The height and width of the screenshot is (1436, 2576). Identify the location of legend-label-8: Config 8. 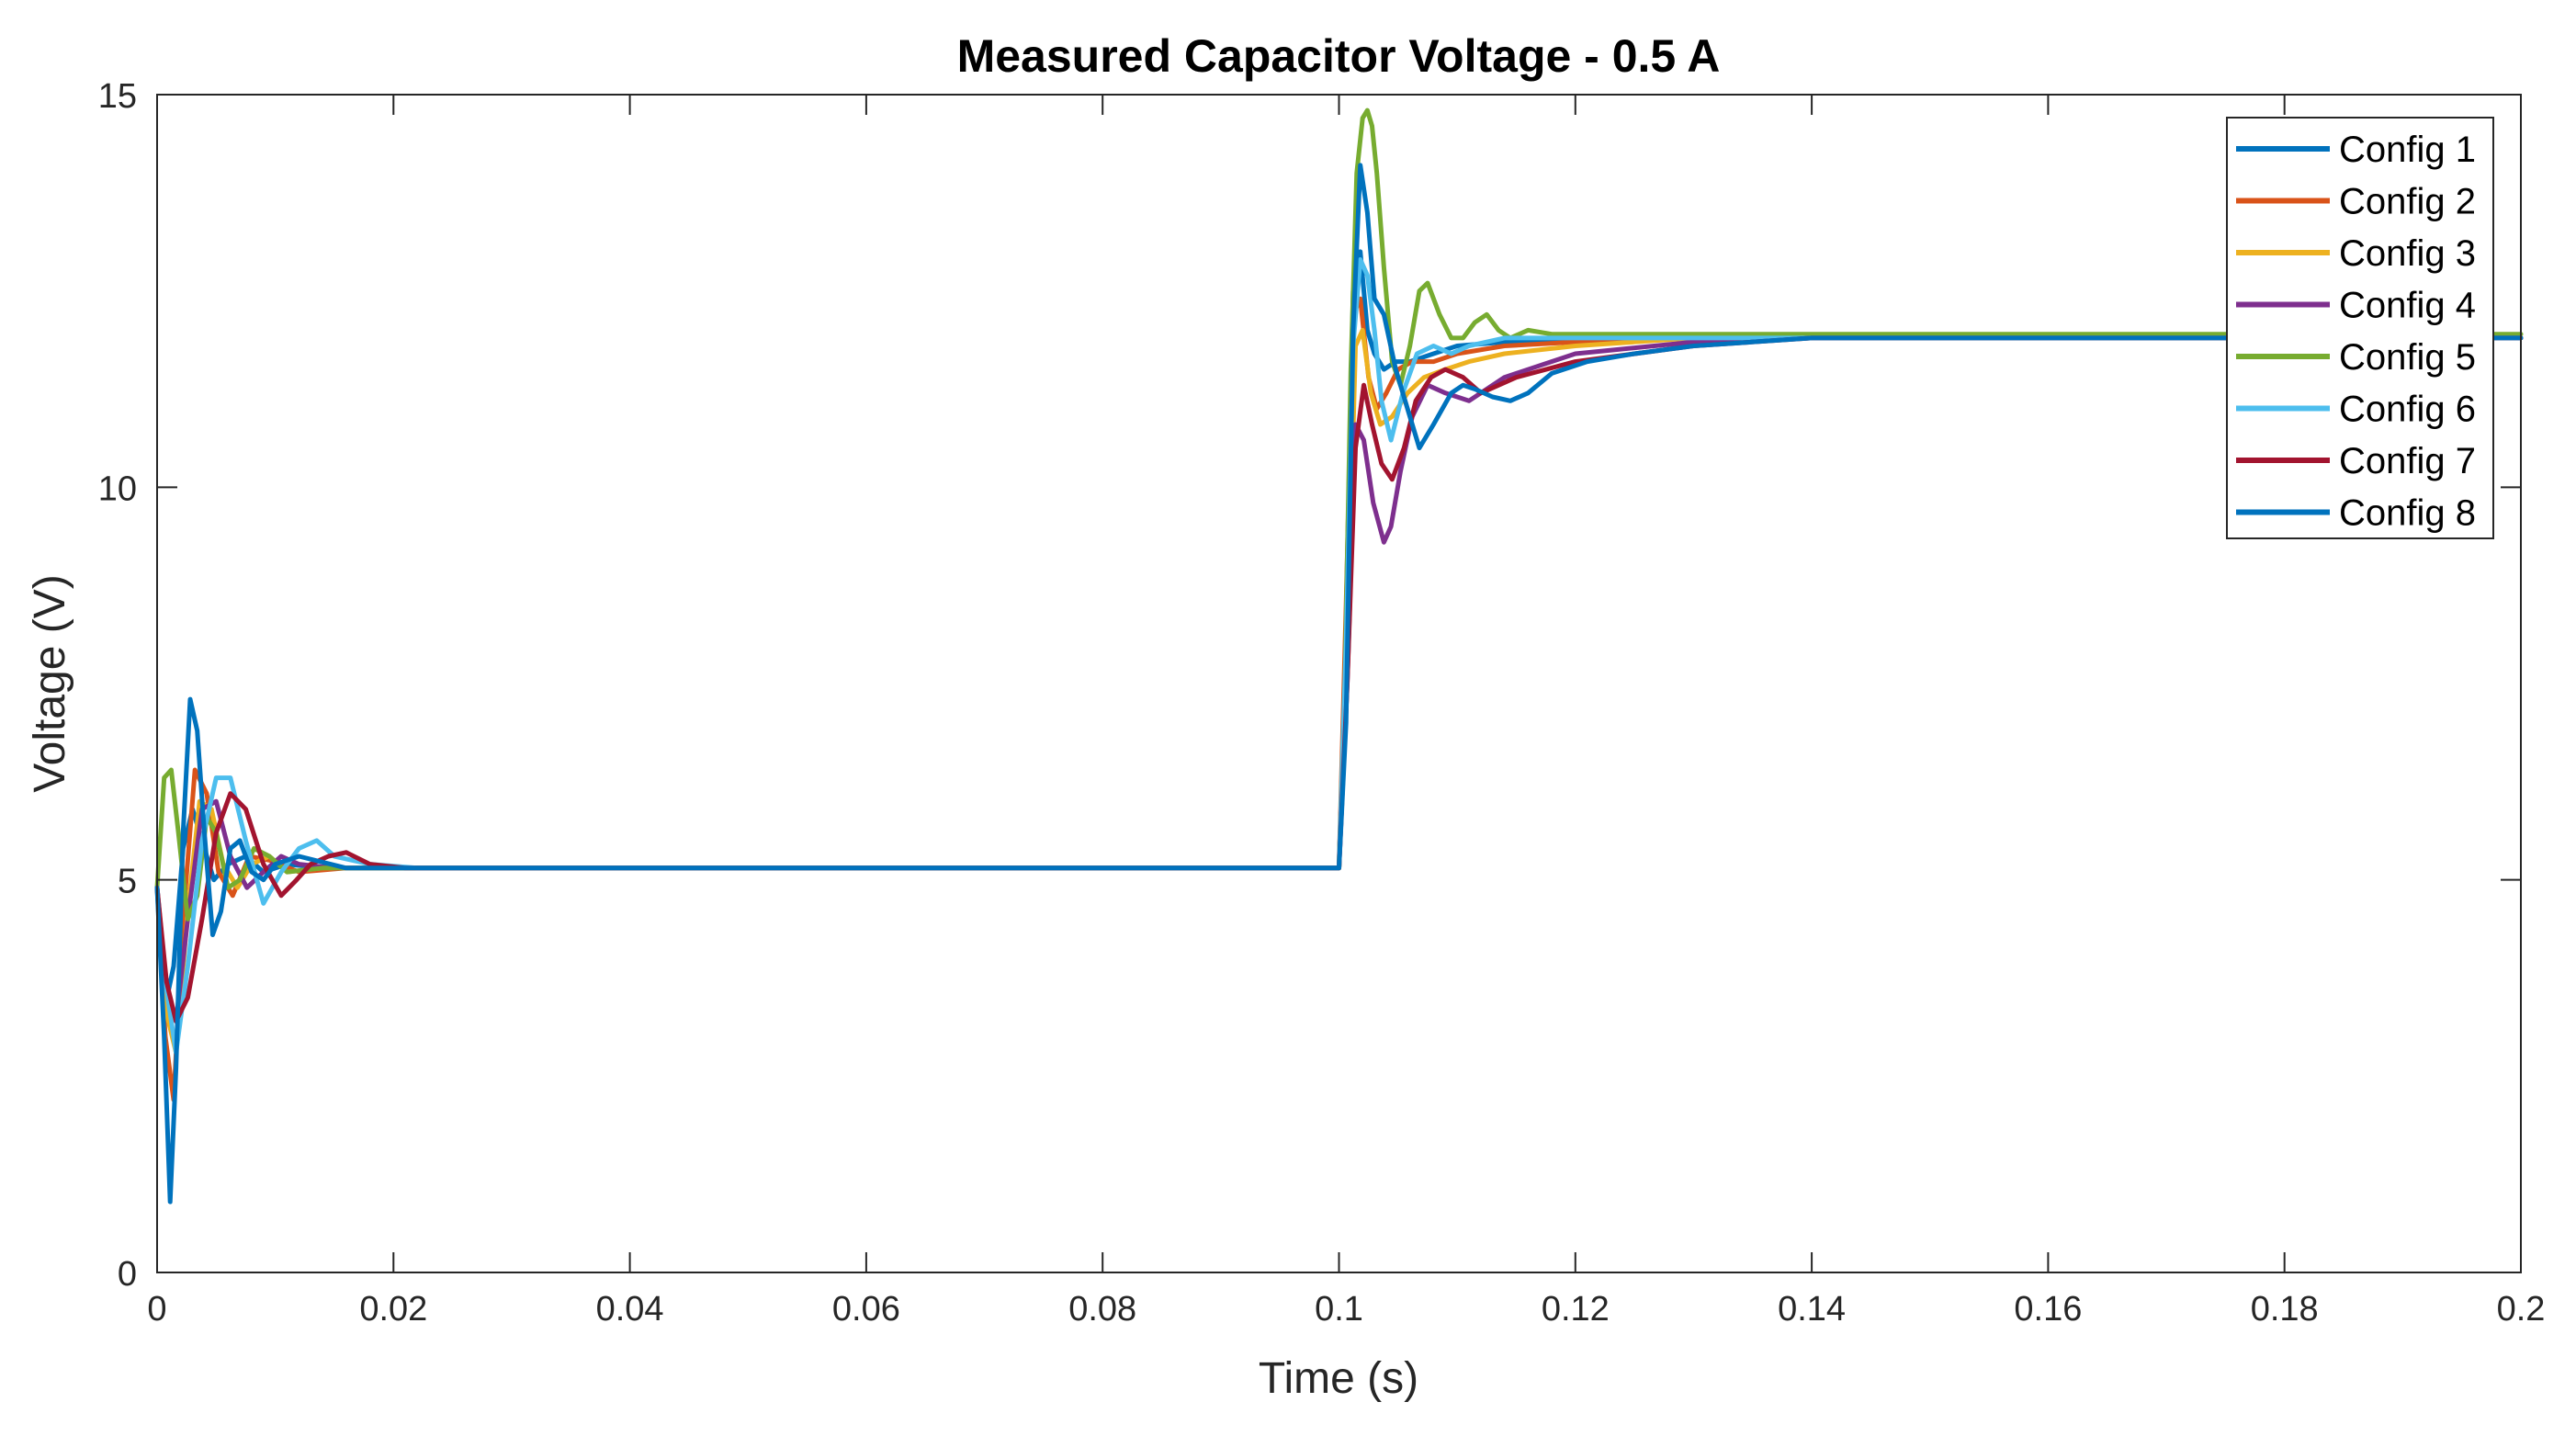
(2407, 513).